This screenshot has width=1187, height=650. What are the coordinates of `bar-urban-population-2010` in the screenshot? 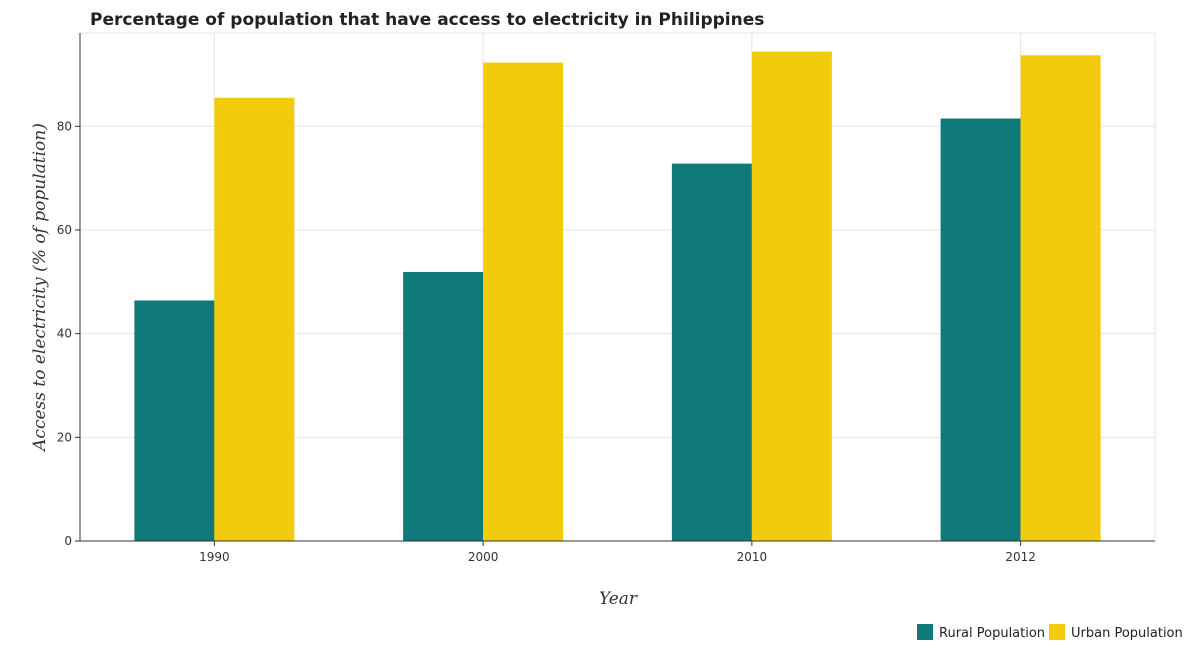 It's located at (791, 296).